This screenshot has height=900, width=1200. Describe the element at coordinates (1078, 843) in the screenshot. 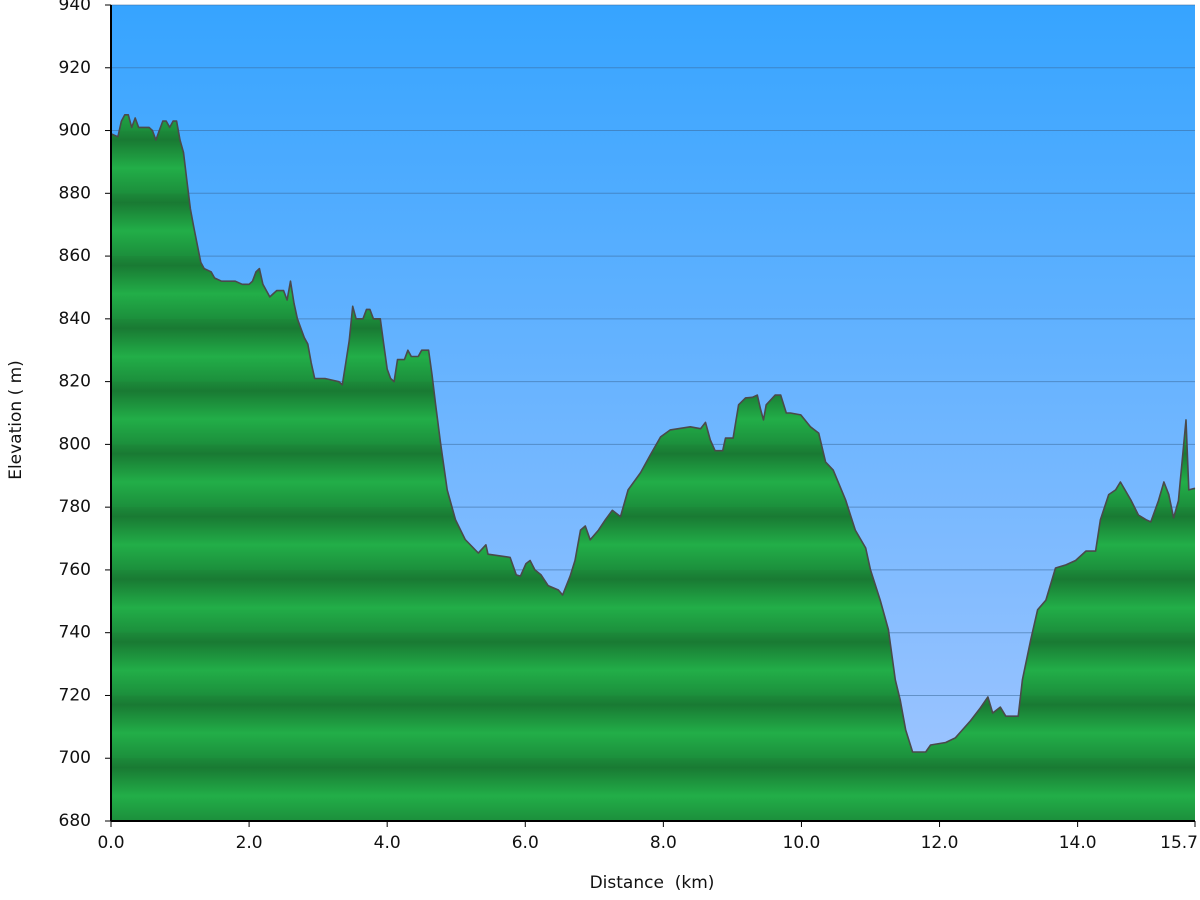

I see `x-tick-label: 14.0` at that location.